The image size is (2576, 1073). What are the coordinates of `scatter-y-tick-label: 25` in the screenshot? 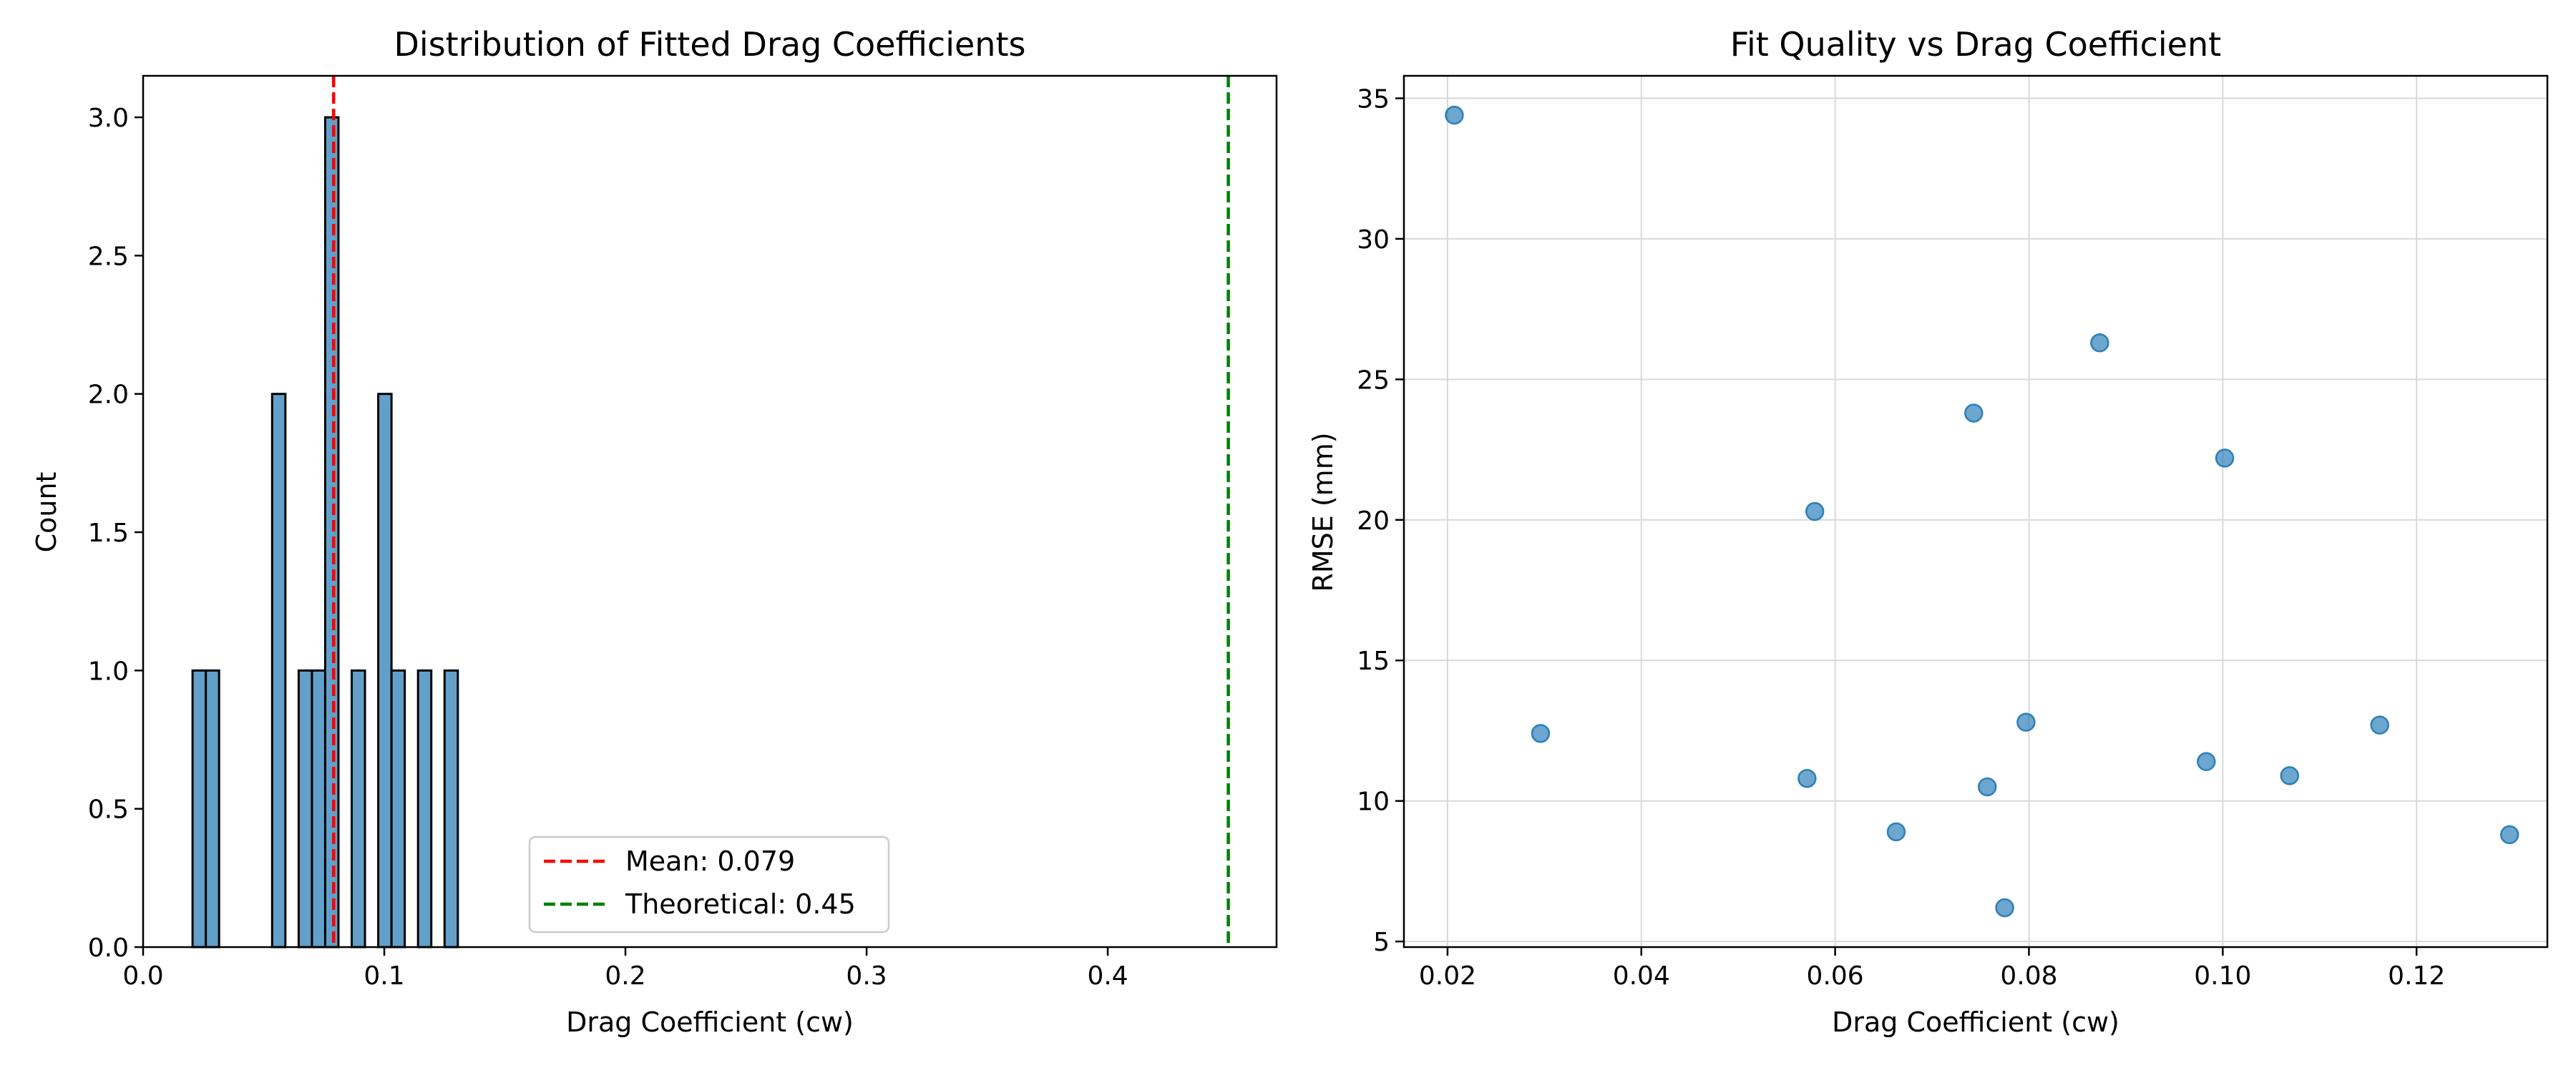 It's located at (1373, 380).